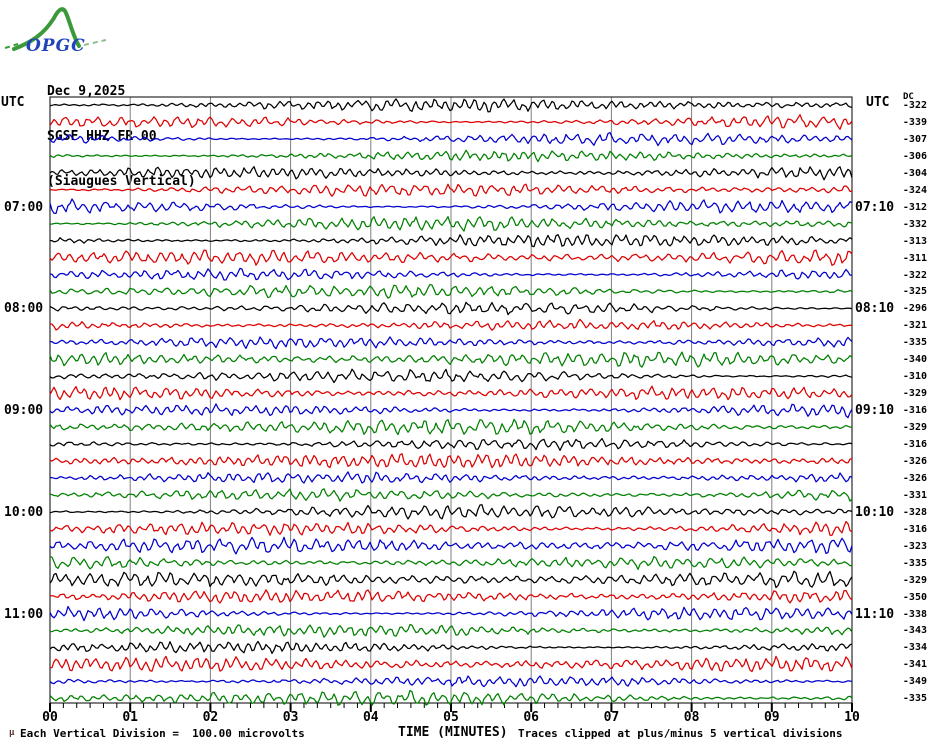  What do you see at coordinates (914, 207) in the screenshot?
I see `dc-value: -312` at bounding box center [914, 207].